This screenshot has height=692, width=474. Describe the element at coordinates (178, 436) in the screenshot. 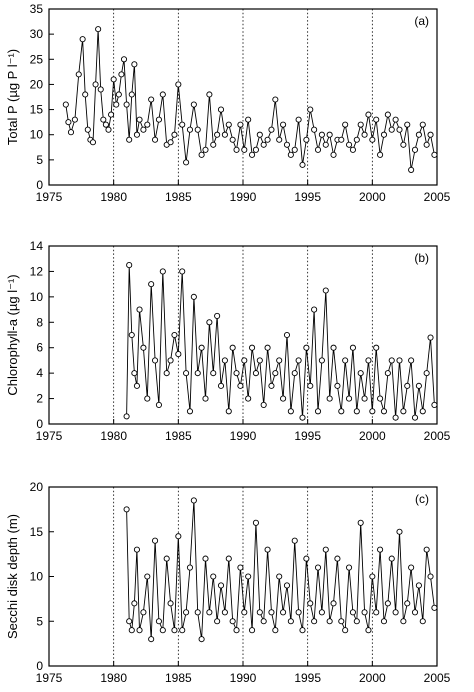

I see `x-tick-label: 1985` at that location.